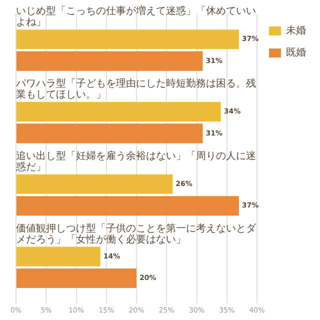 This screenshot has width=320, height=320. What do you see at coordinates (296, 30) in the screenshot?
I see `legend-label: 未婚` at bounding box center [296, 30].